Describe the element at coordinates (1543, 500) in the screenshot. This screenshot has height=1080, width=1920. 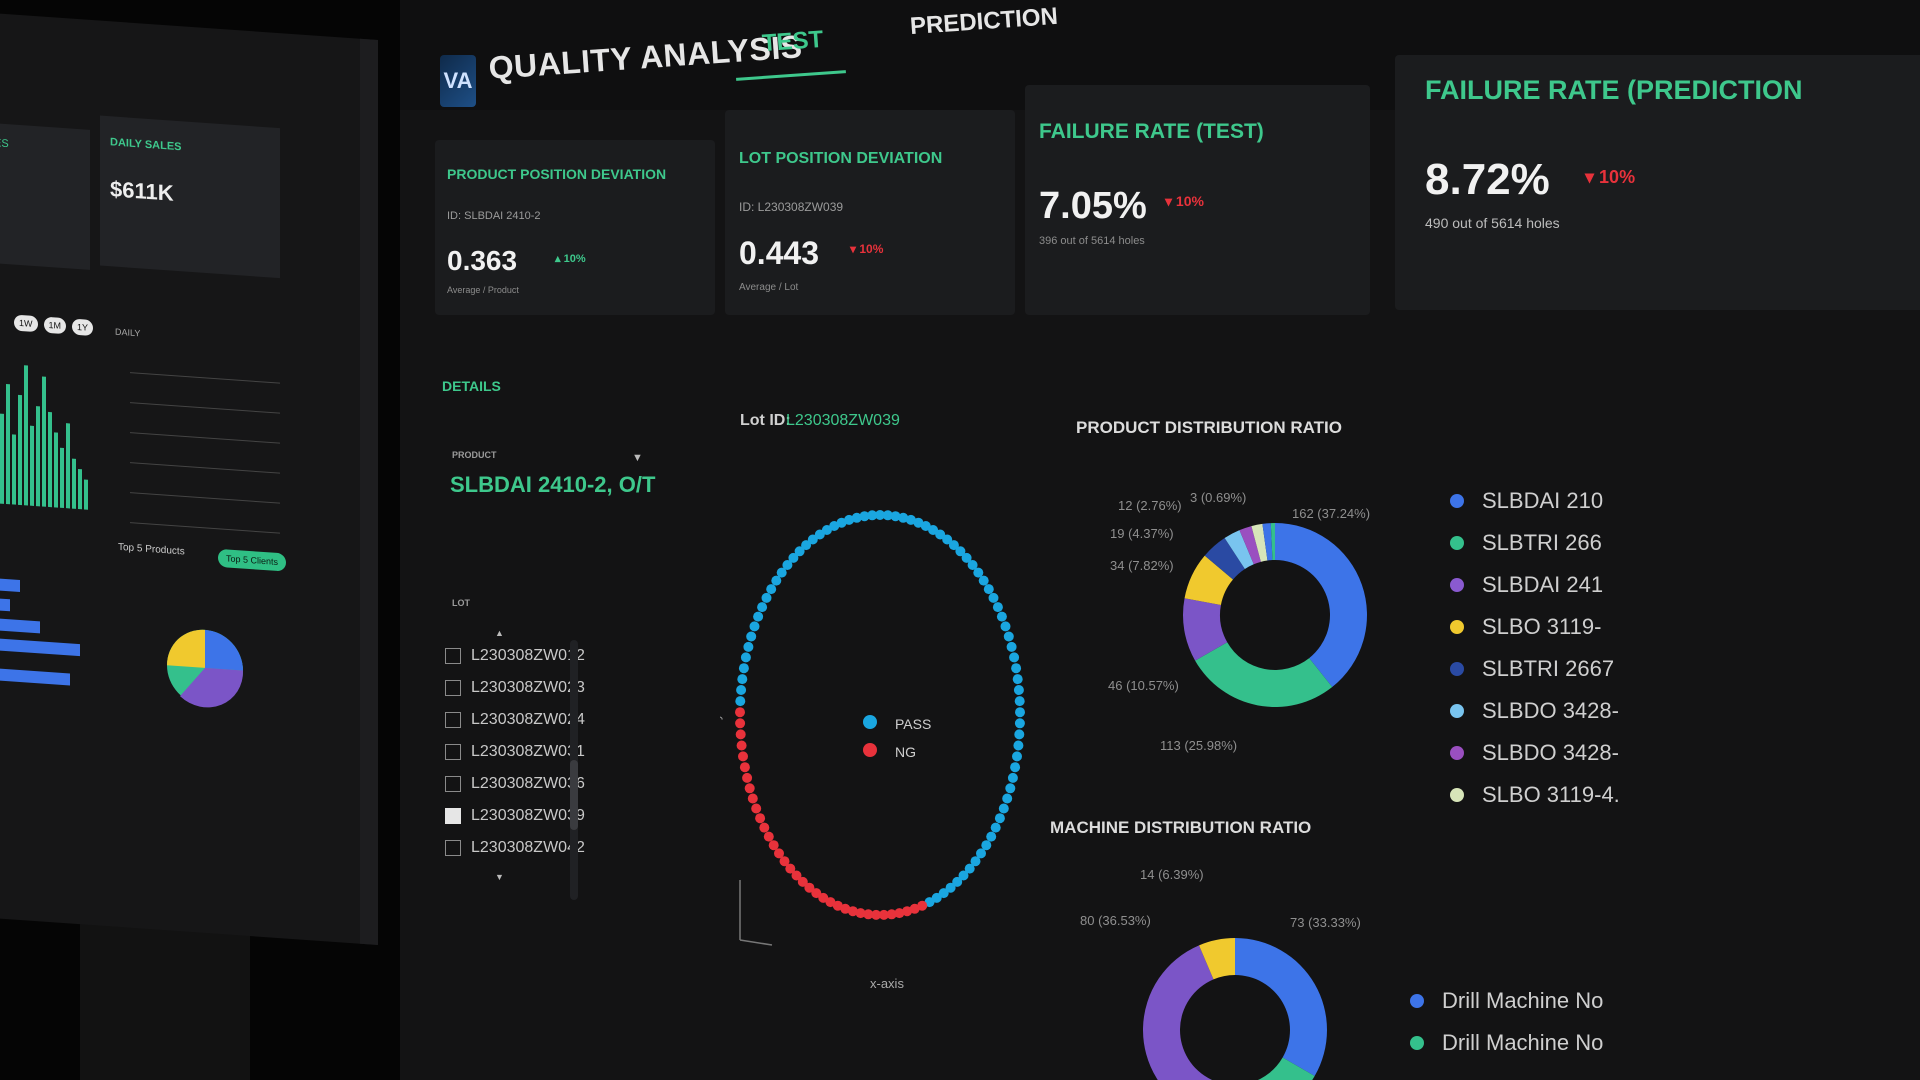
I see `legend-label: SLBDAI 210` at that location.